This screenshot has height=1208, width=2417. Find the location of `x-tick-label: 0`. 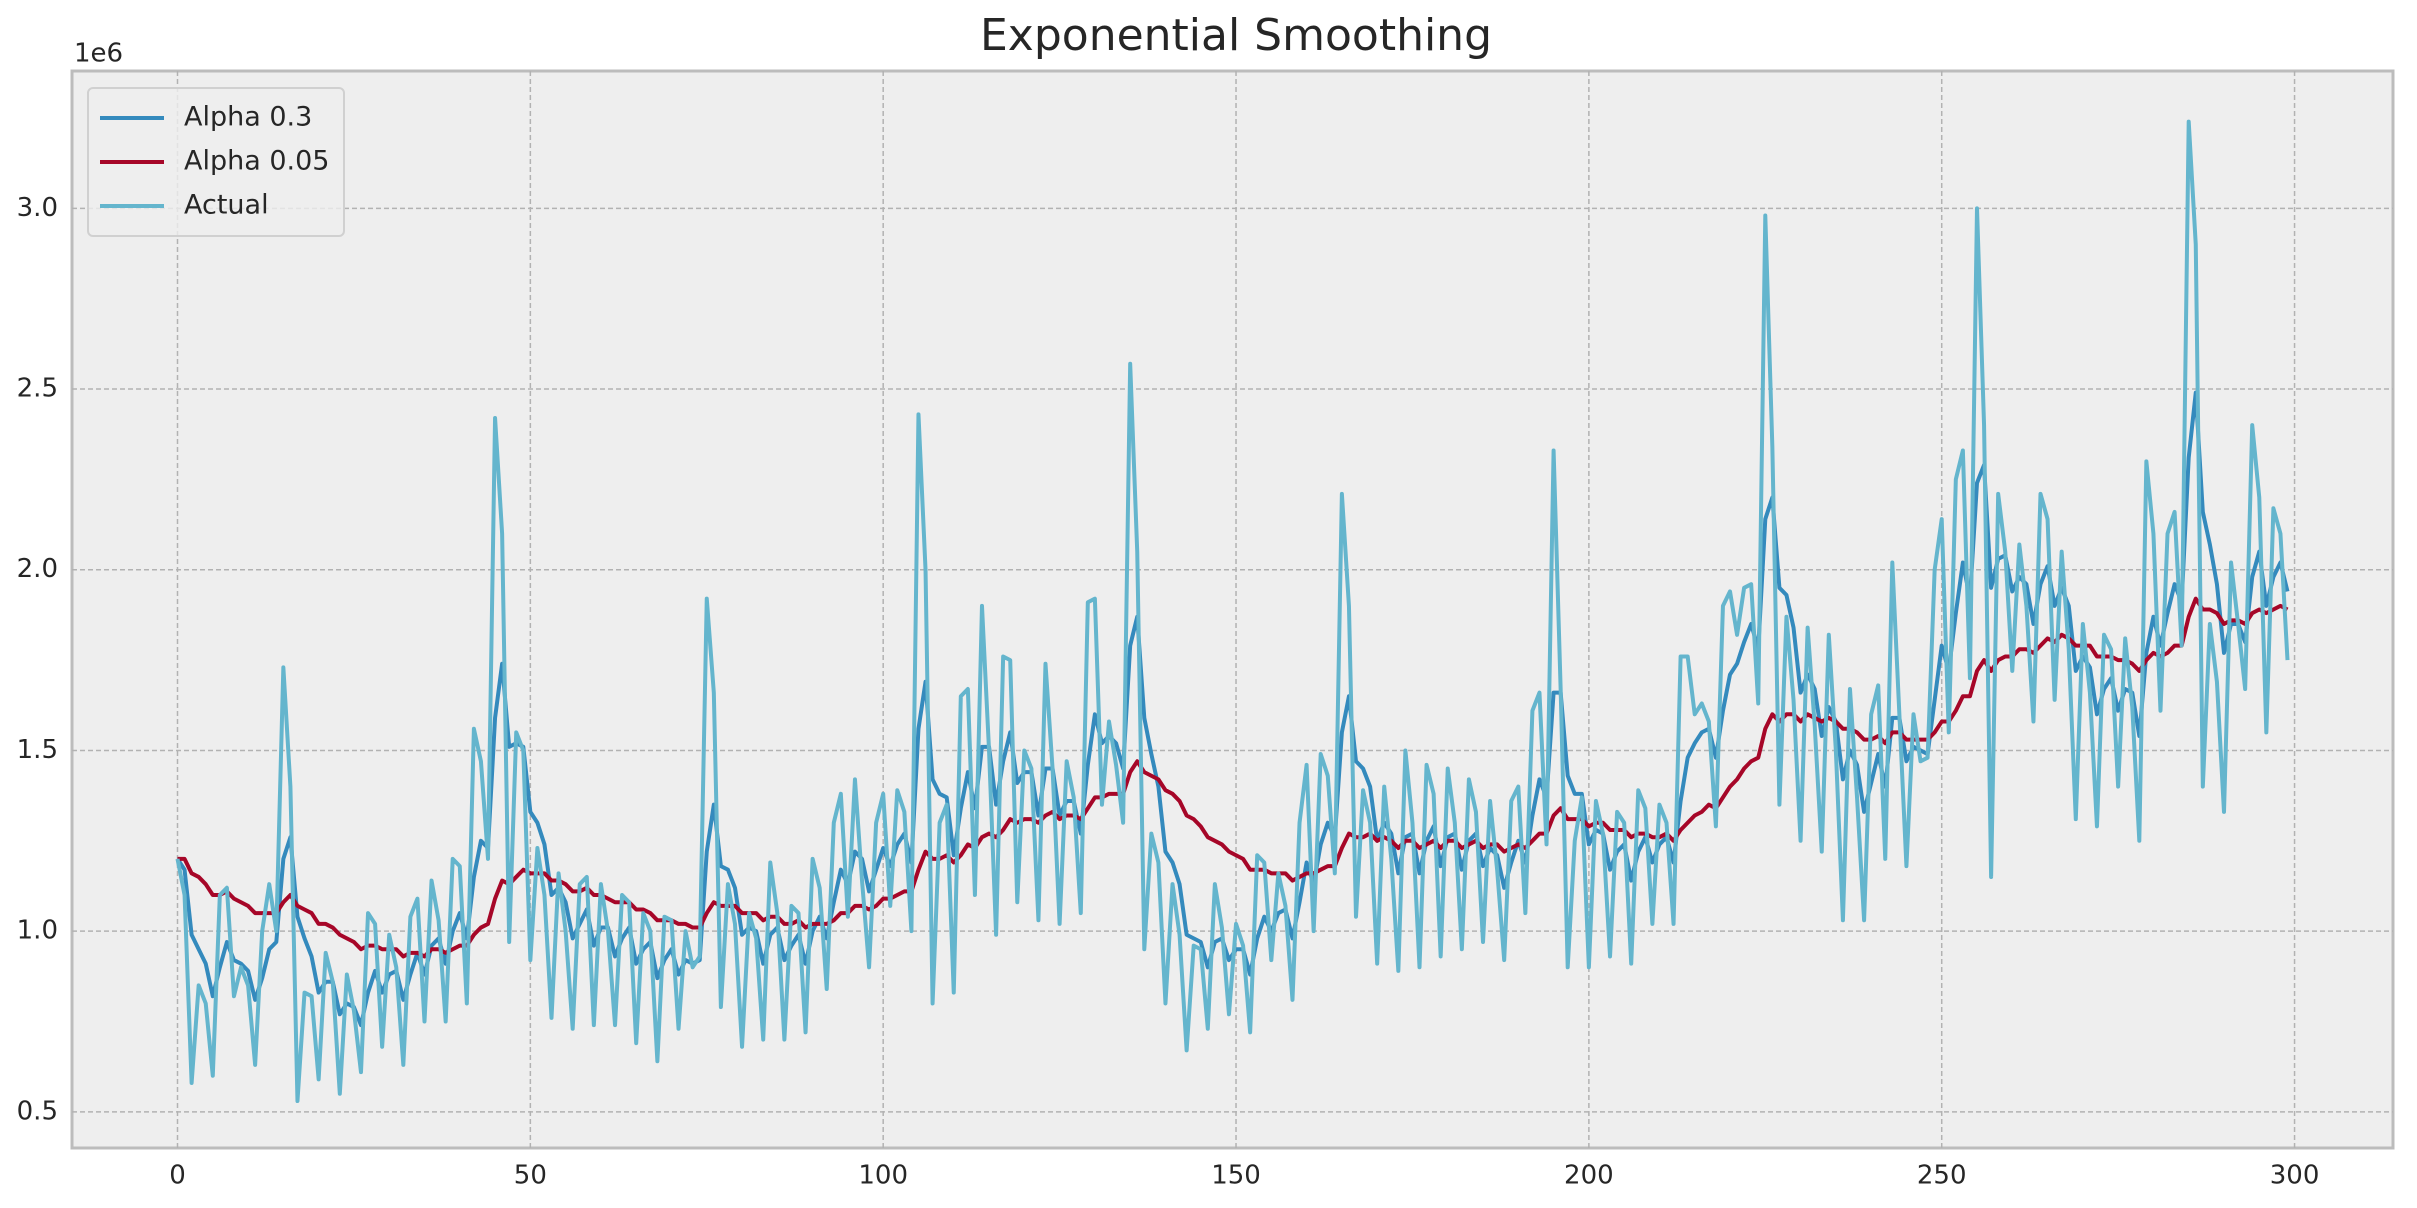

x-tick-label: 0 is located at coordinates (177, 1176).